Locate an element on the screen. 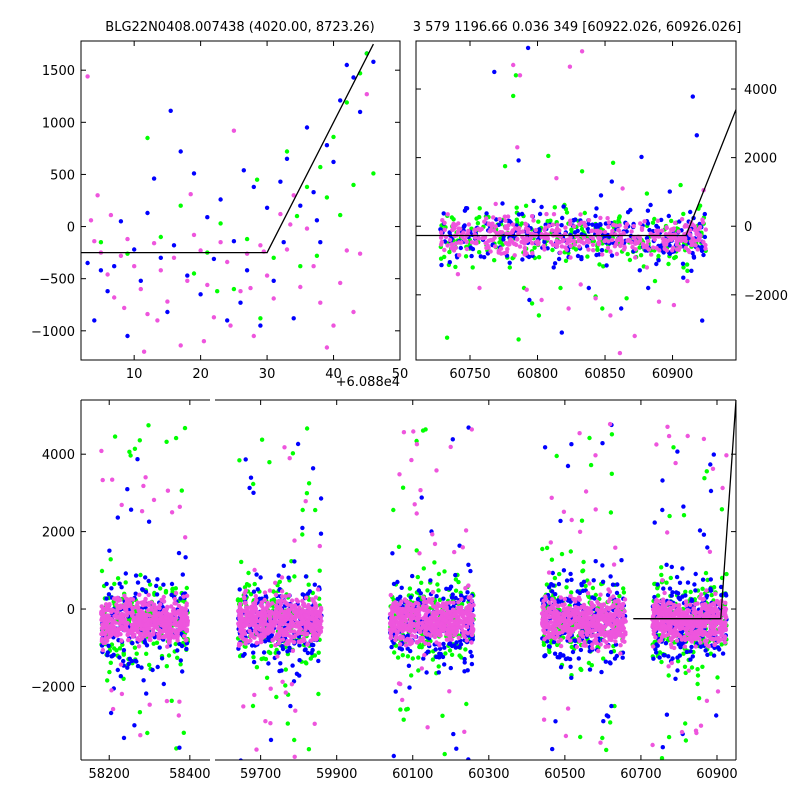 Image resolution: width=800 pixels, height=800 pixels. top-left-ytick-label: 500 is located at coordinates (62, 175).